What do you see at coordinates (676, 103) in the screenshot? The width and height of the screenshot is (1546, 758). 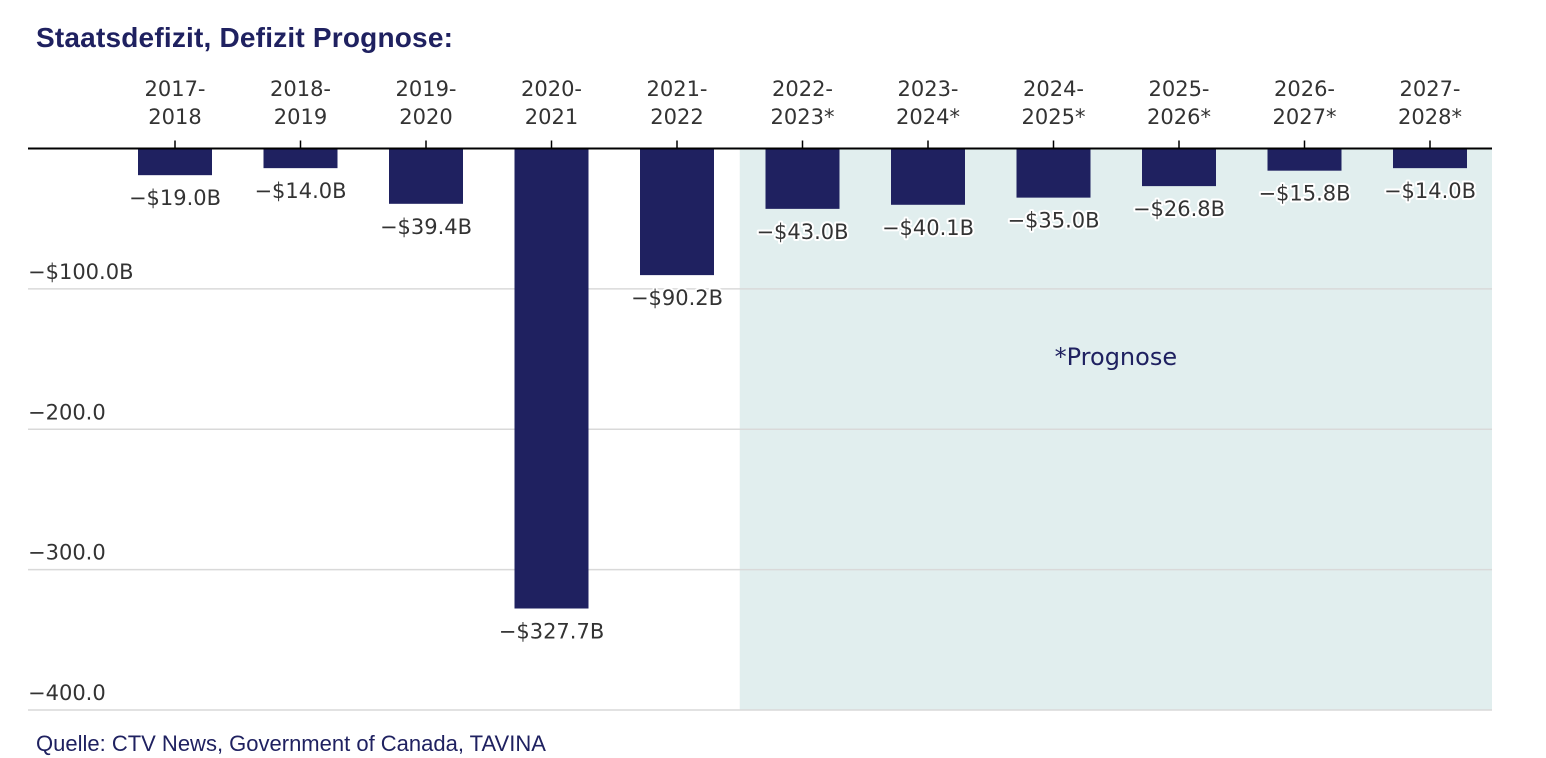 I see `x-tick-label: 2021- 2022` at bounding box center [676, 103].